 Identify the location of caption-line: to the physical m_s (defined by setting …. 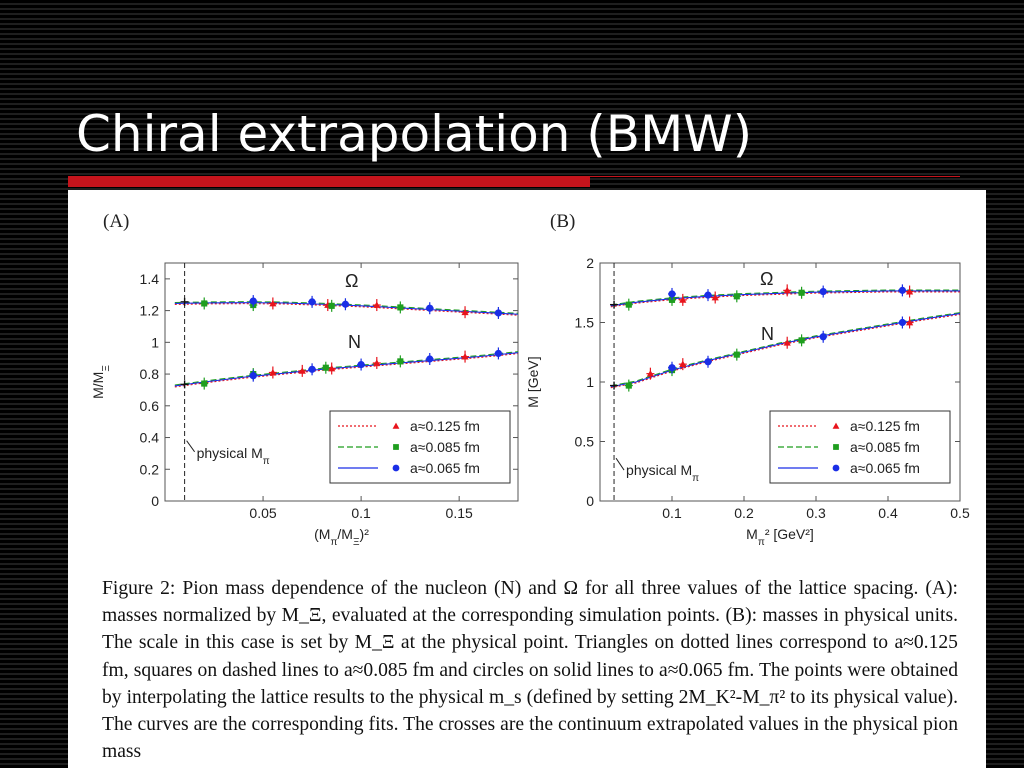
(530, 711).